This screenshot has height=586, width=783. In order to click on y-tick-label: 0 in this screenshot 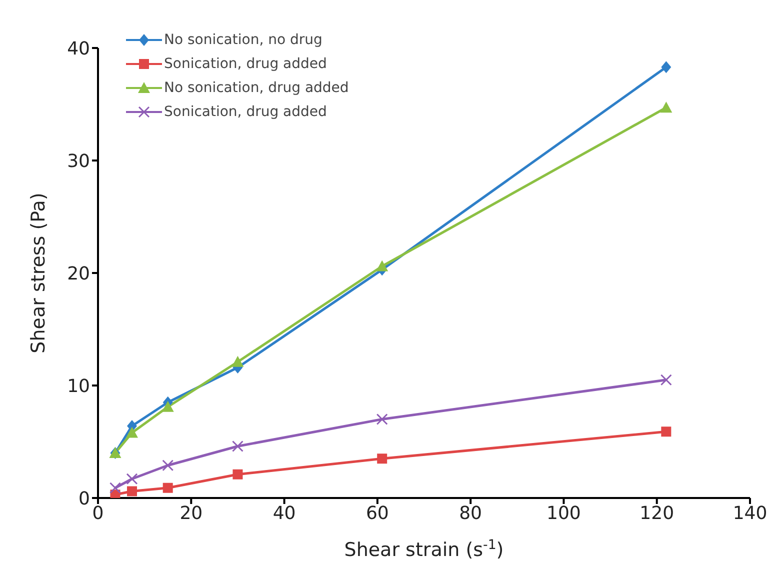, I will do `click(84, 499)`.